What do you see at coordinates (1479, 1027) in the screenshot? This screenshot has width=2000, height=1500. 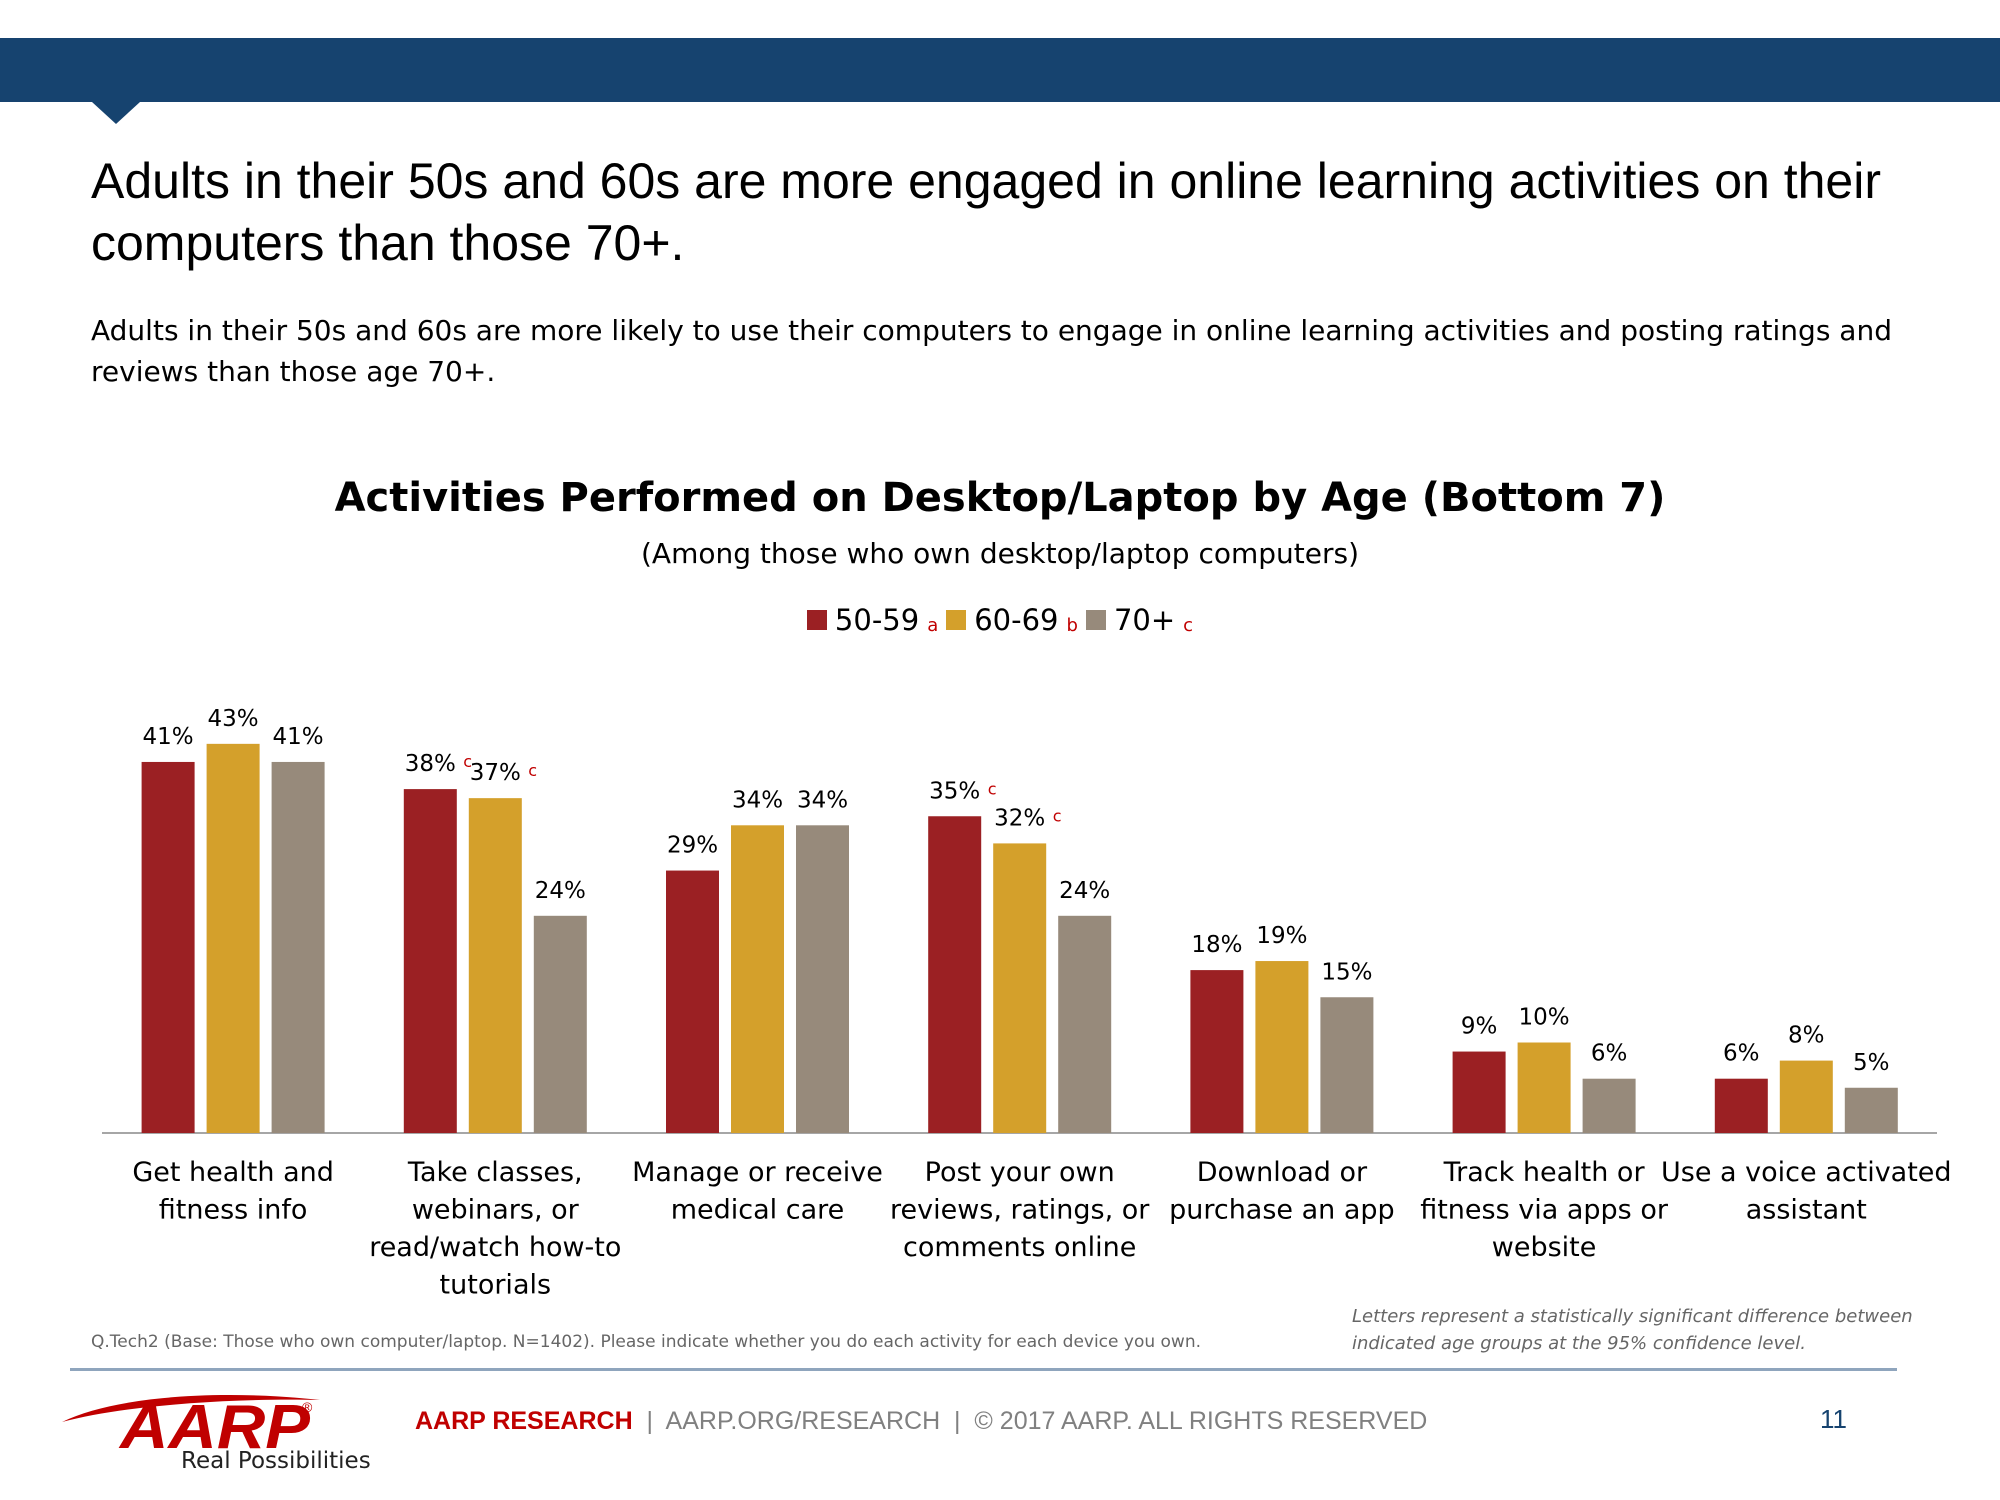 I see `data-label: 9%` at bounding box center [1479, 1027].